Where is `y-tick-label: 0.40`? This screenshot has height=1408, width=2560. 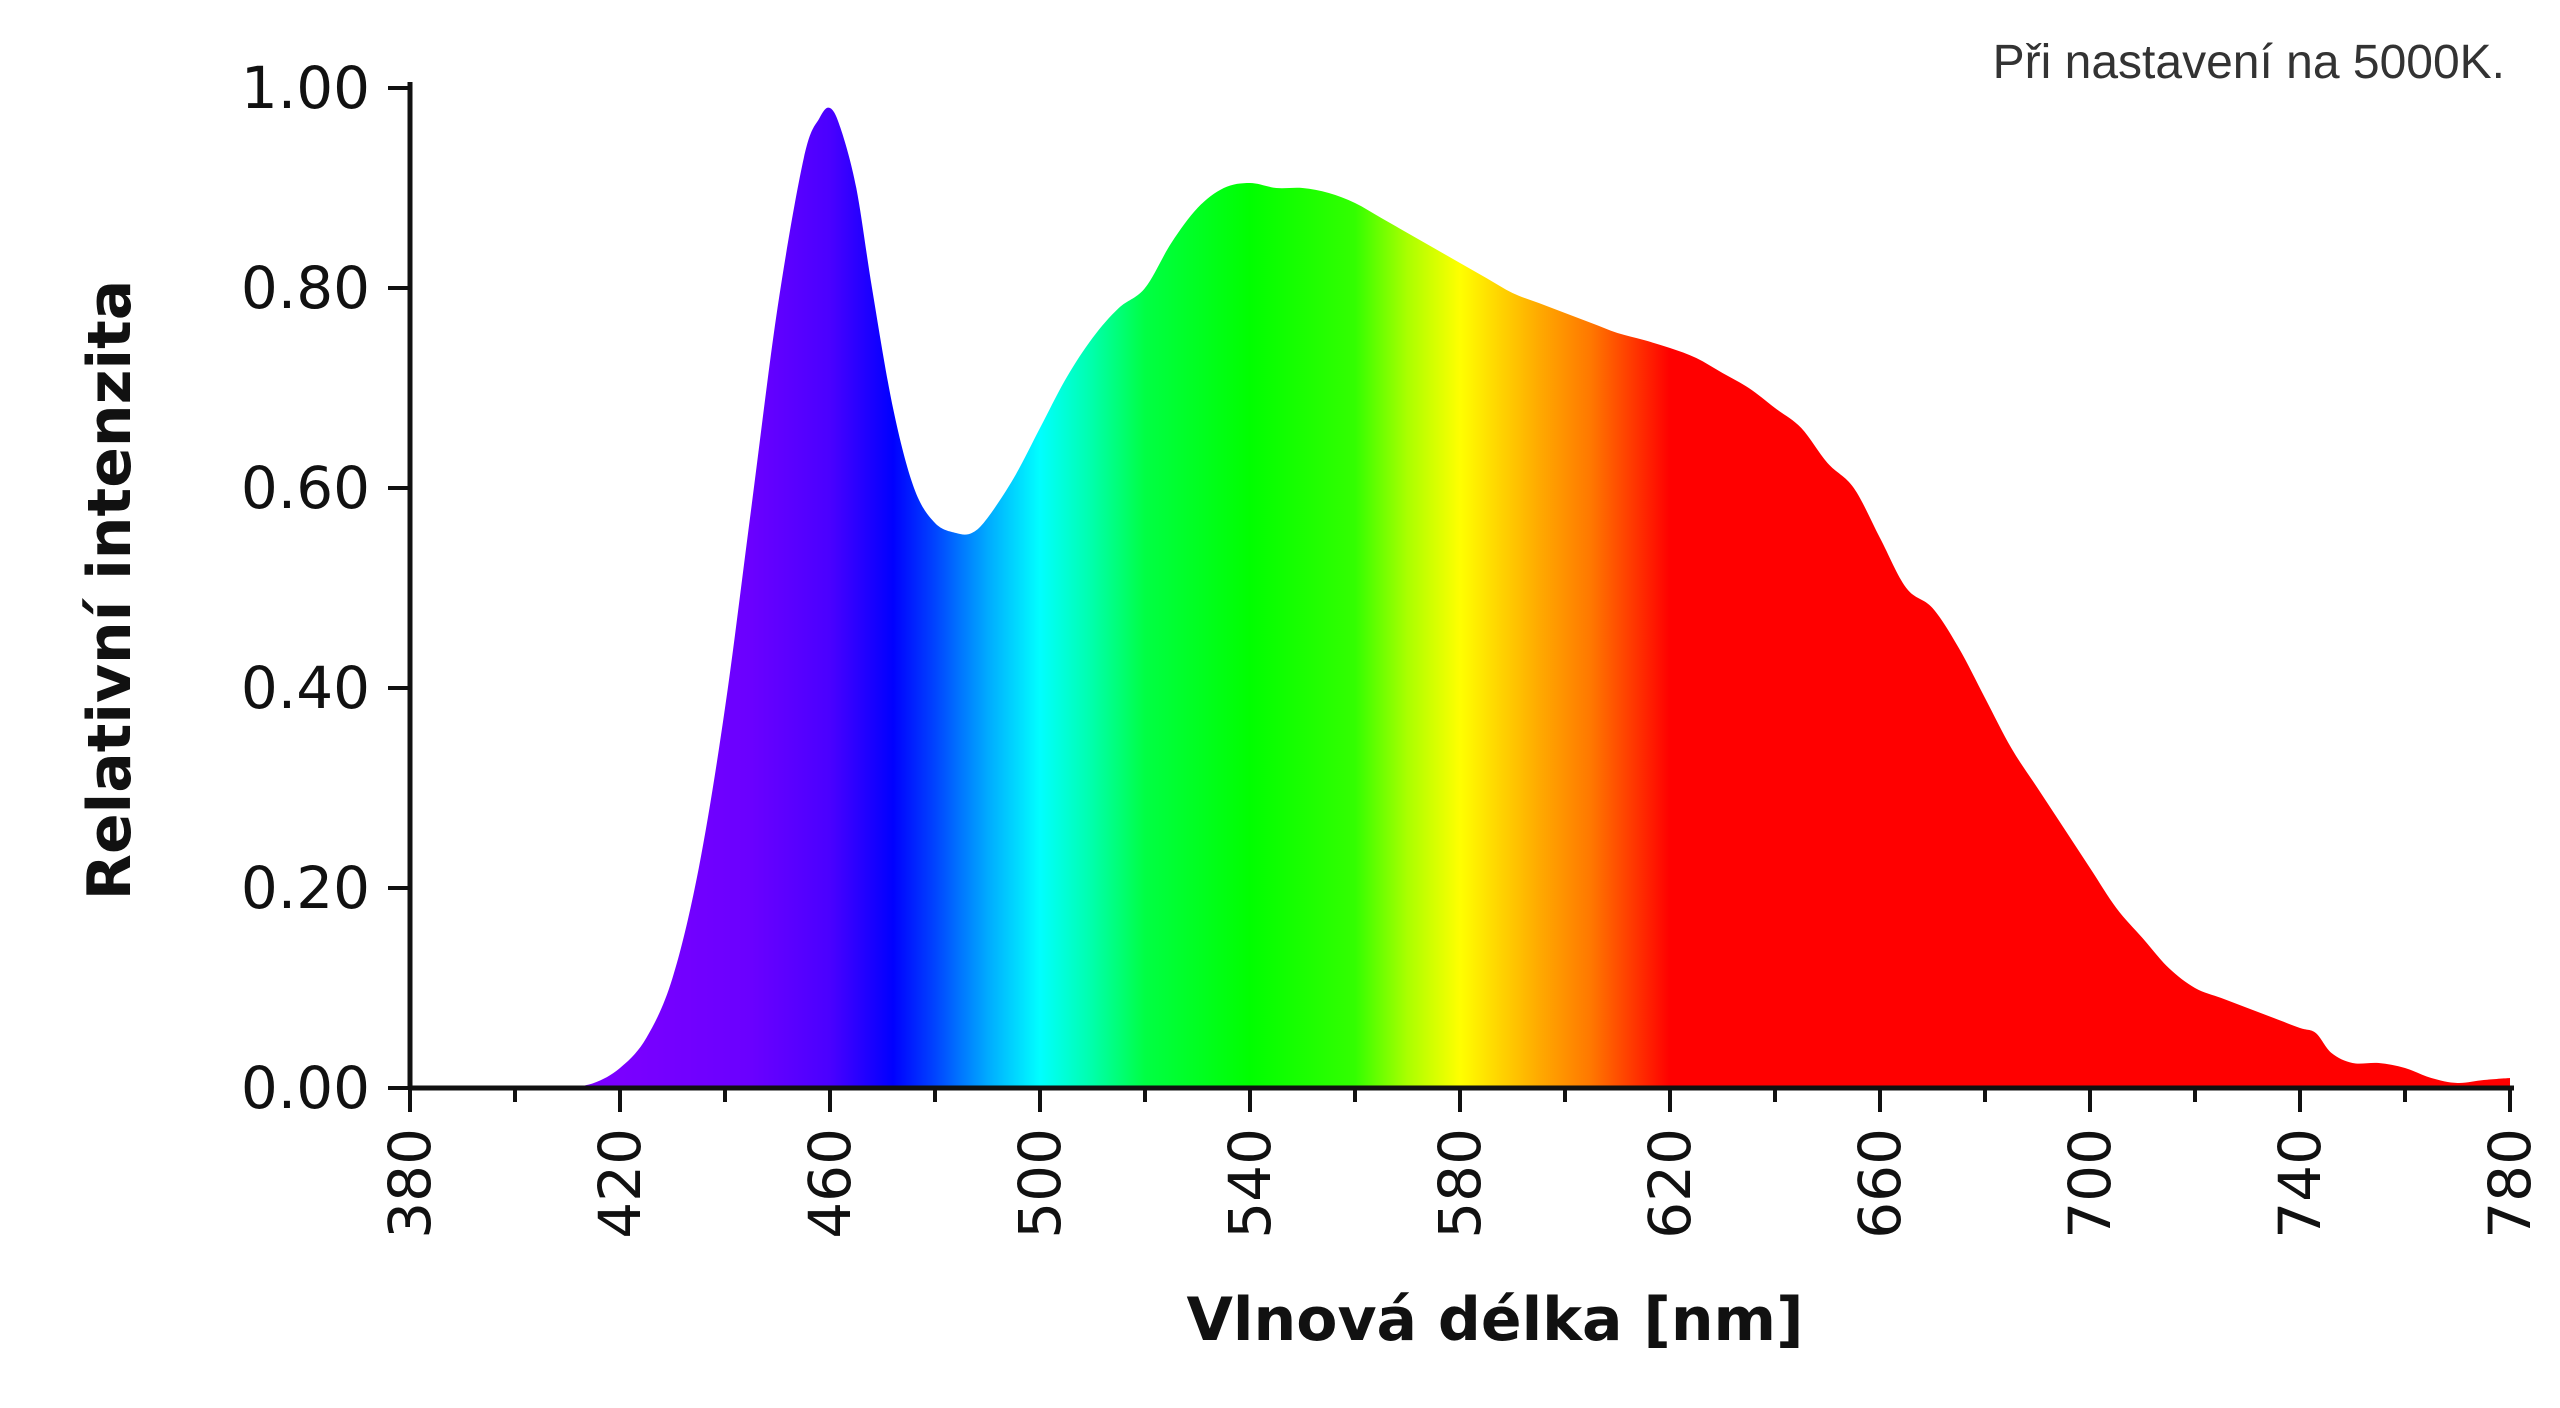
y-tick-label: 0.40 is located at coordinates (305, 688).